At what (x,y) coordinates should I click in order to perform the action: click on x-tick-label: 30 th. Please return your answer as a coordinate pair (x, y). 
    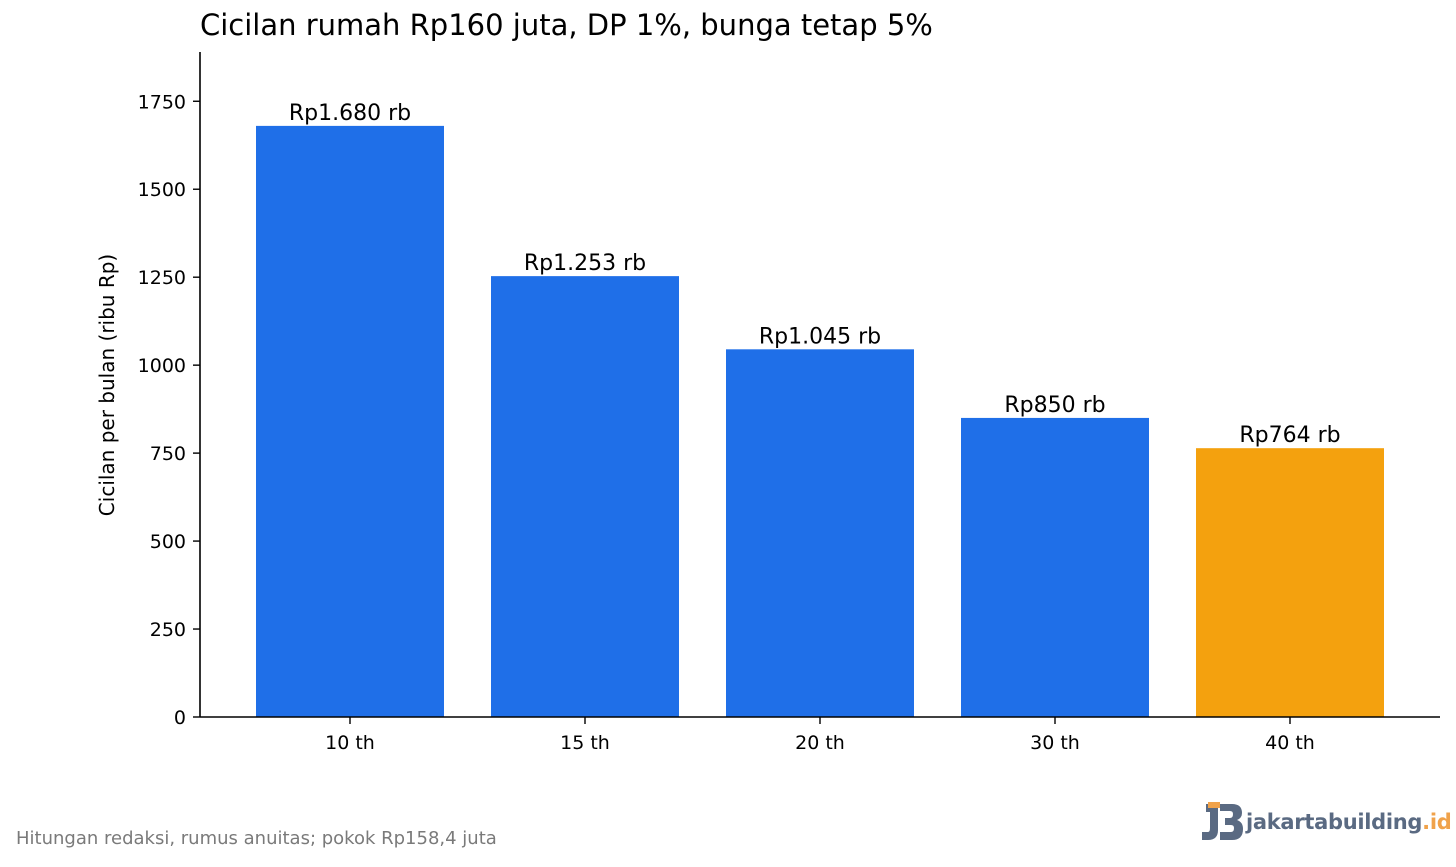
    Looking at the image, I should click on (1055, 743).